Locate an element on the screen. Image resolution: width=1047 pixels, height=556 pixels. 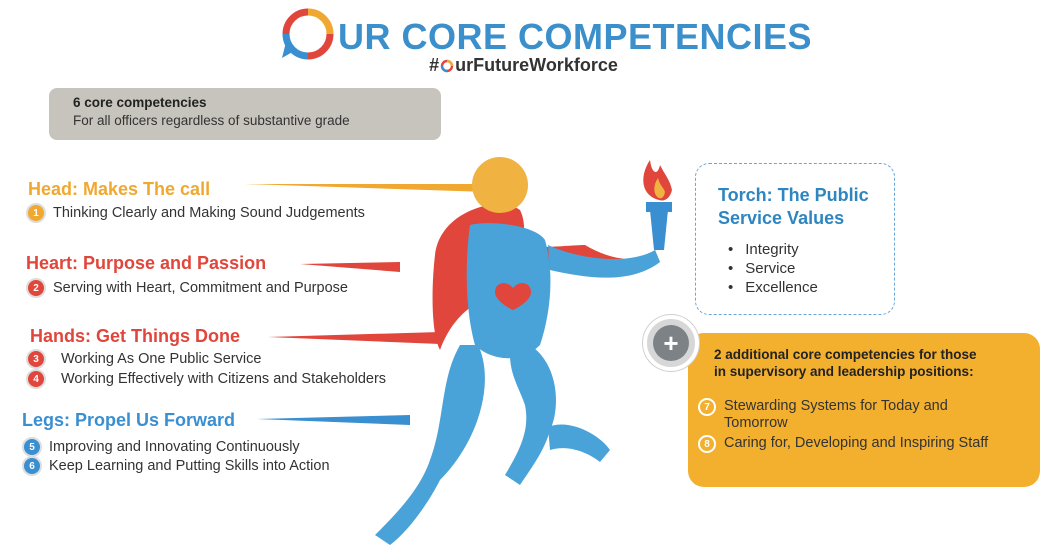
right-foot is located at coordinates (579, 443).